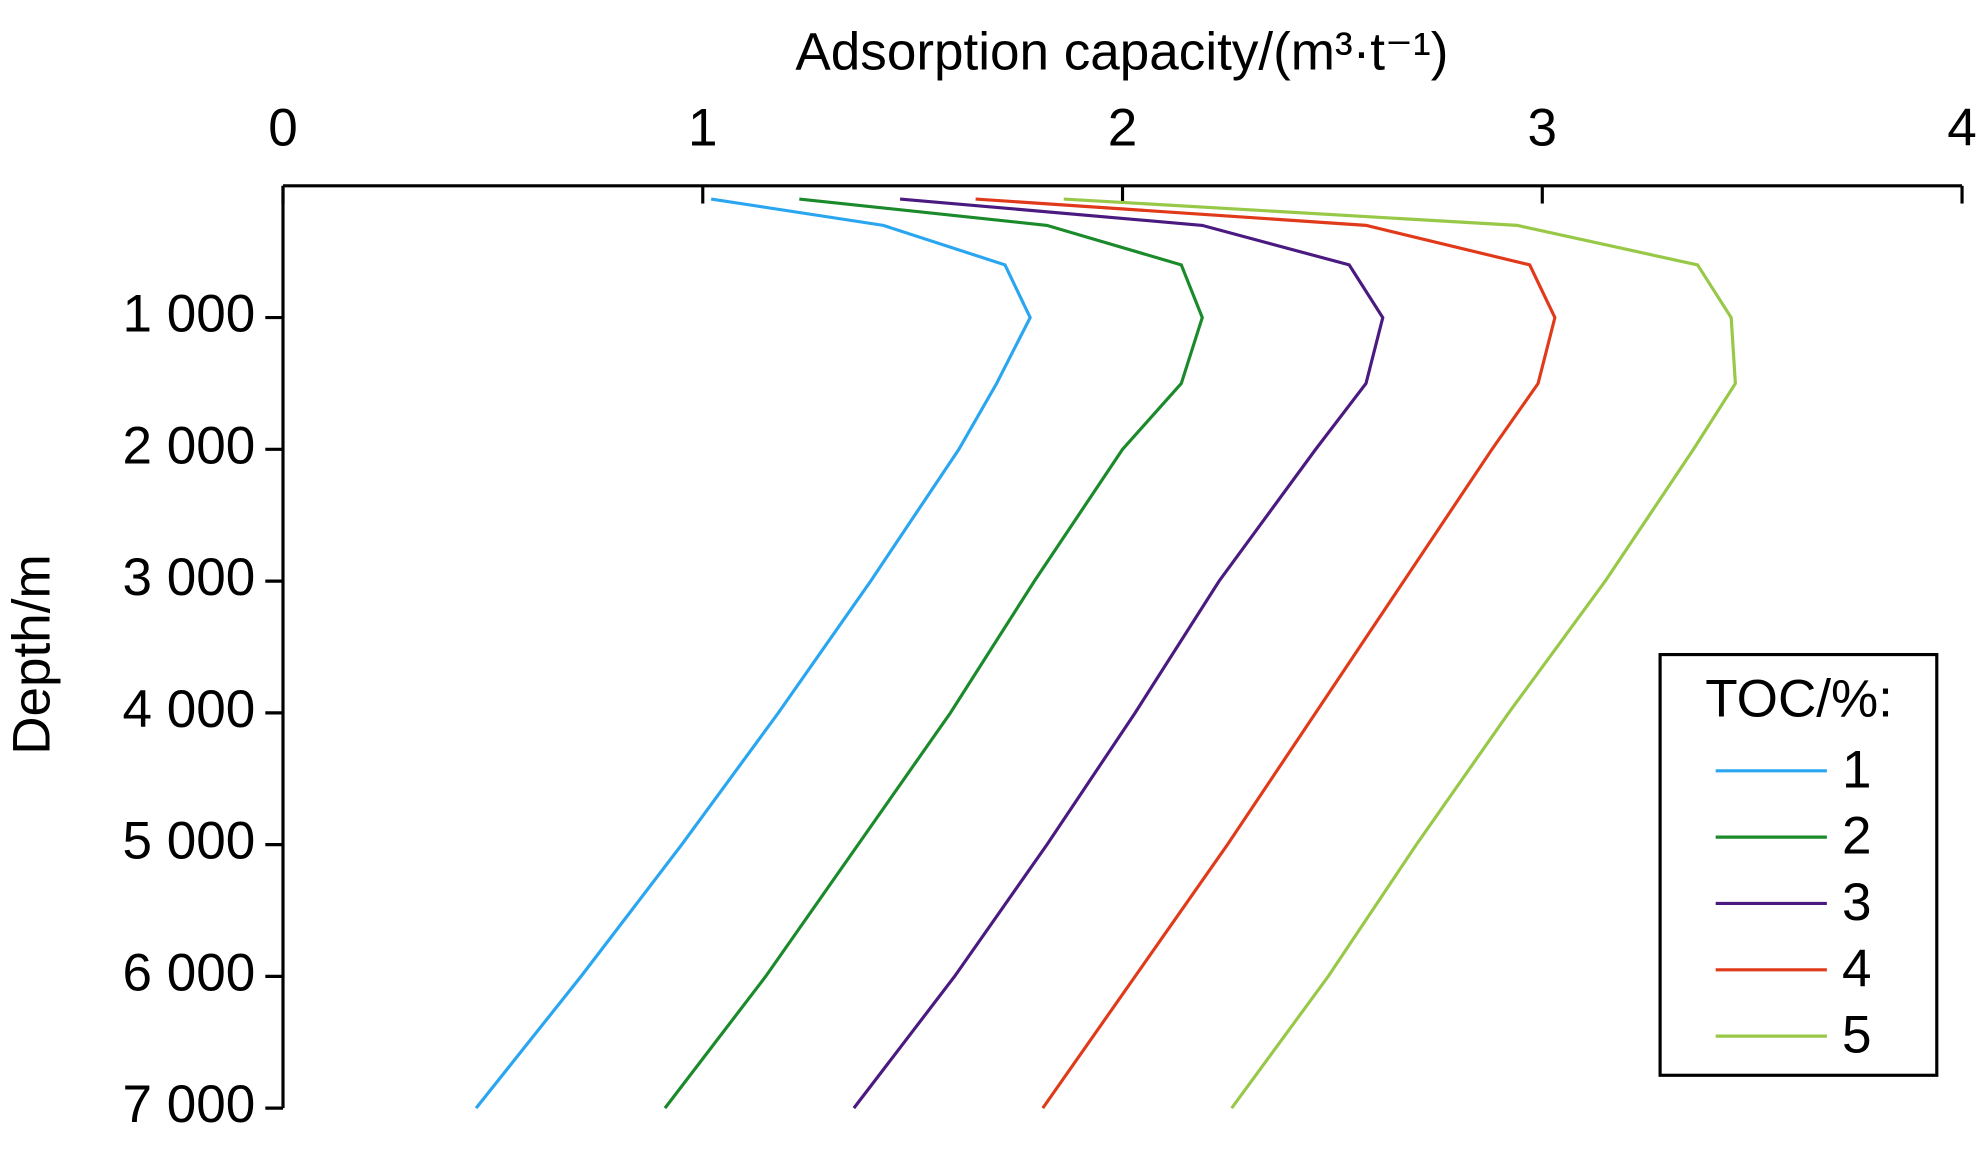  I want to click on legend-label: 1, so click(1857, 769).